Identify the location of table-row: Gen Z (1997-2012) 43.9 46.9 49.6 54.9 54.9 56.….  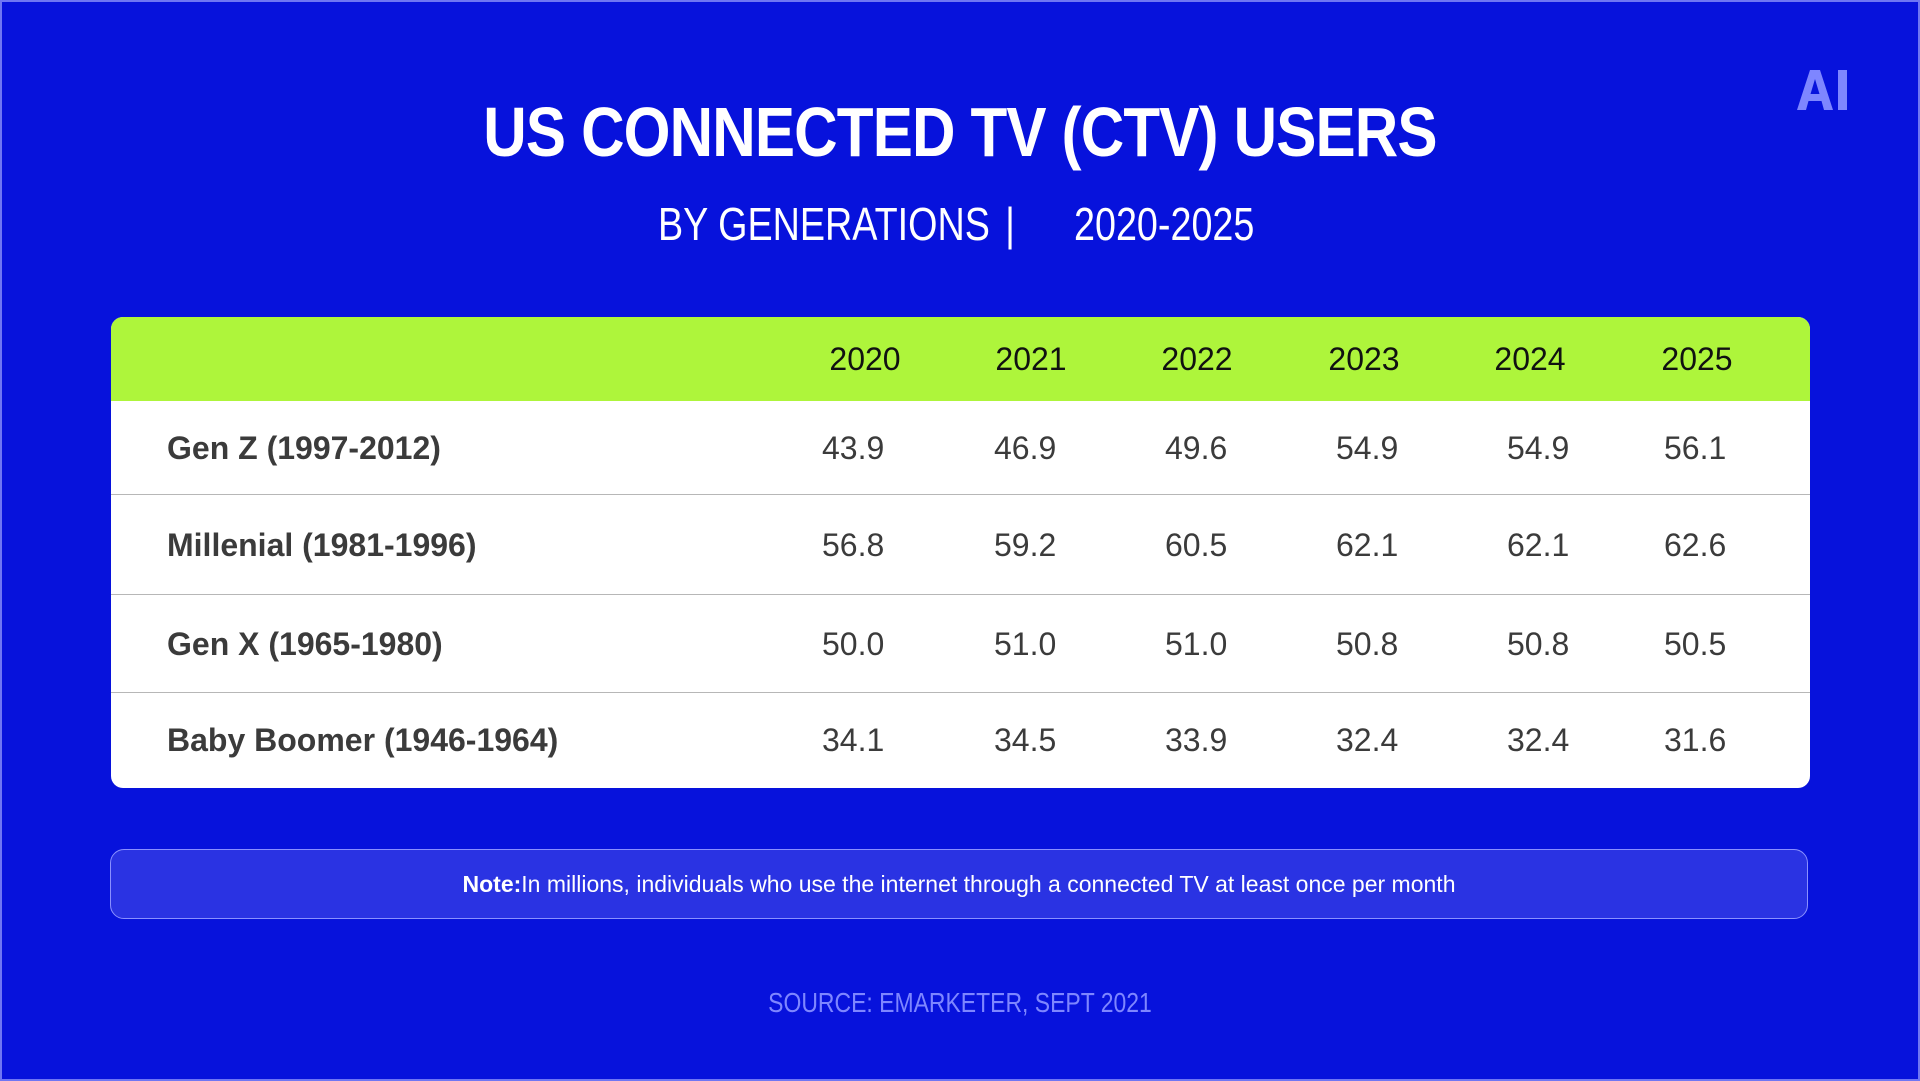
(960, 448).